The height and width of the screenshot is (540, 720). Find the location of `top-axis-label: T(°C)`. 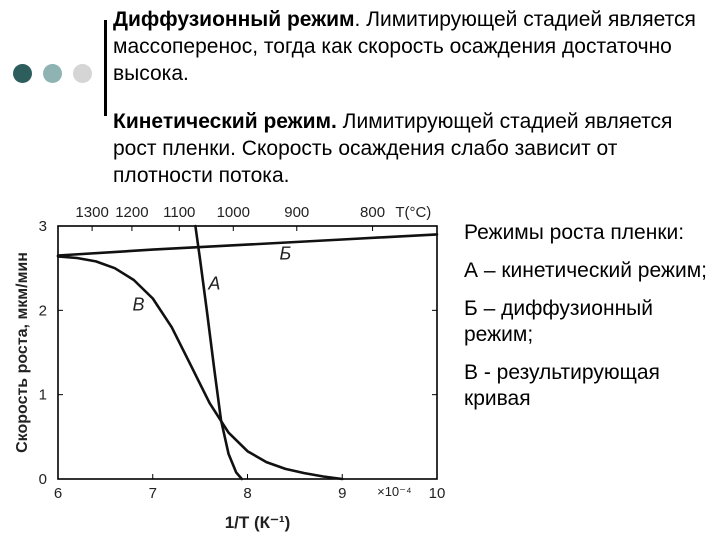

top-axis-label: T(°C) is located at coordinates (413, 212).